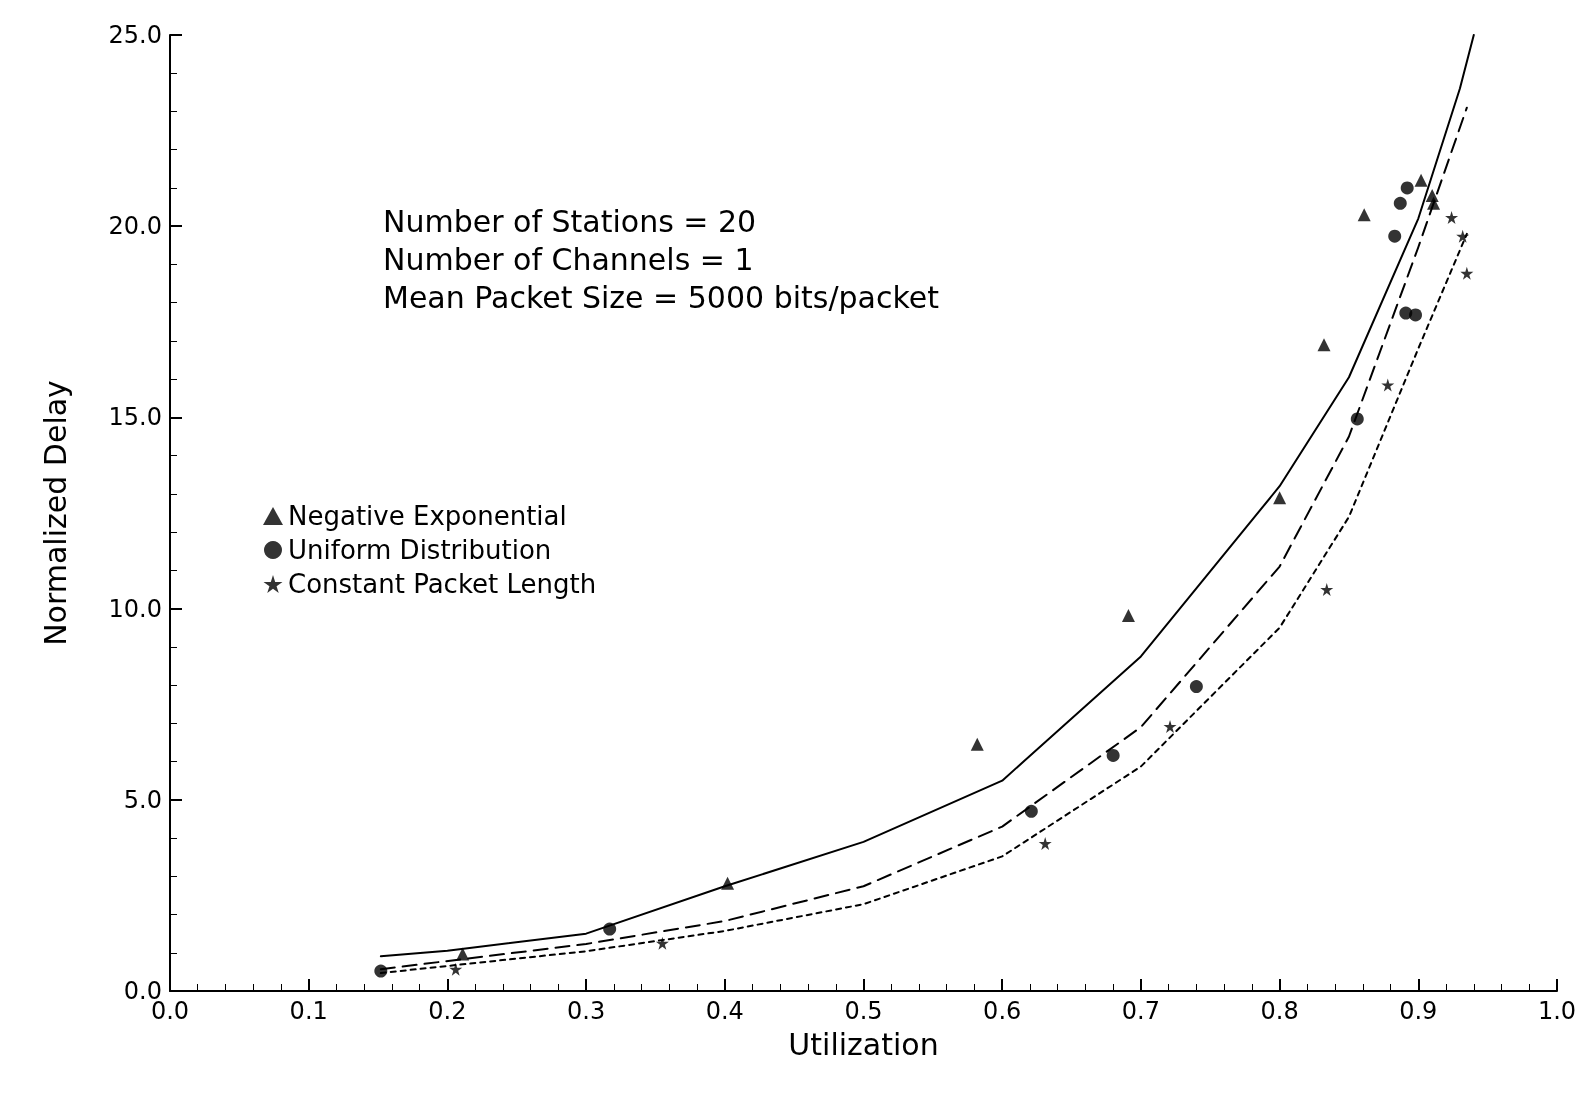  What do you see at coordinates (135, 417) in the screenshot?
I see `y-tick-label: 15.0` at bounding box center [135, 417].